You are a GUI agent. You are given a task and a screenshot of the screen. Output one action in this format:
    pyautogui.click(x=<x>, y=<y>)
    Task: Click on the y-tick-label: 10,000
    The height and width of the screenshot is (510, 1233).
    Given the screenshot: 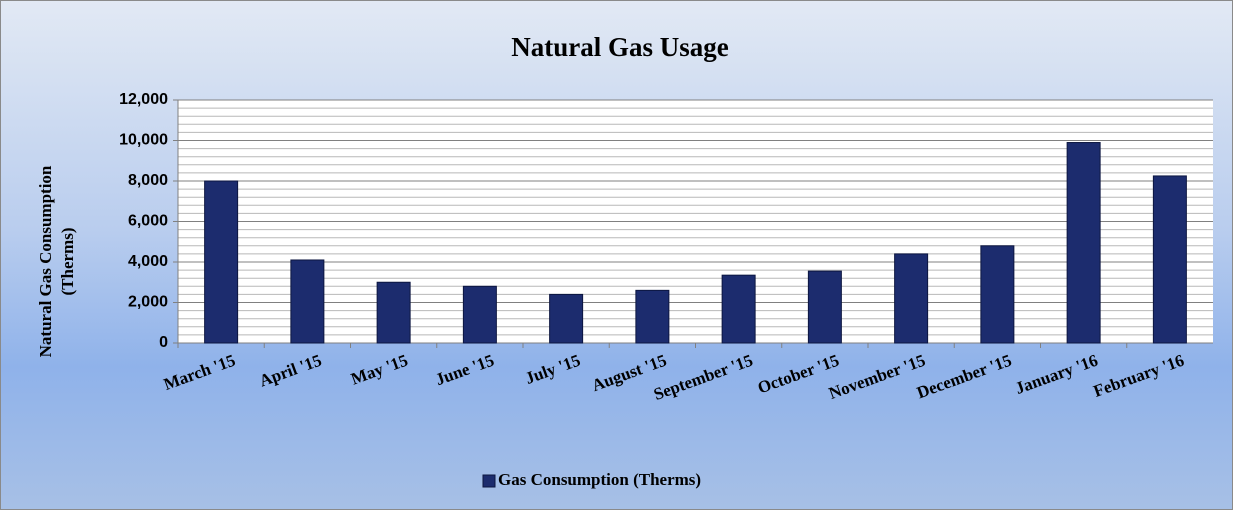 What is the action you would take?
    pyautogui.click(x=143, y=140)
    